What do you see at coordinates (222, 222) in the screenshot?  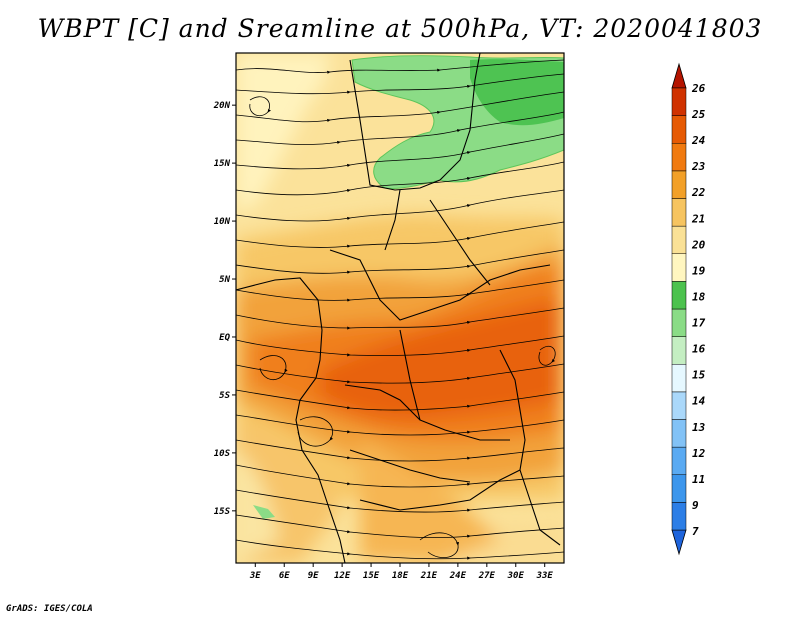 I see `lat-tick-label: 10N` at bounding box center [222, 222].